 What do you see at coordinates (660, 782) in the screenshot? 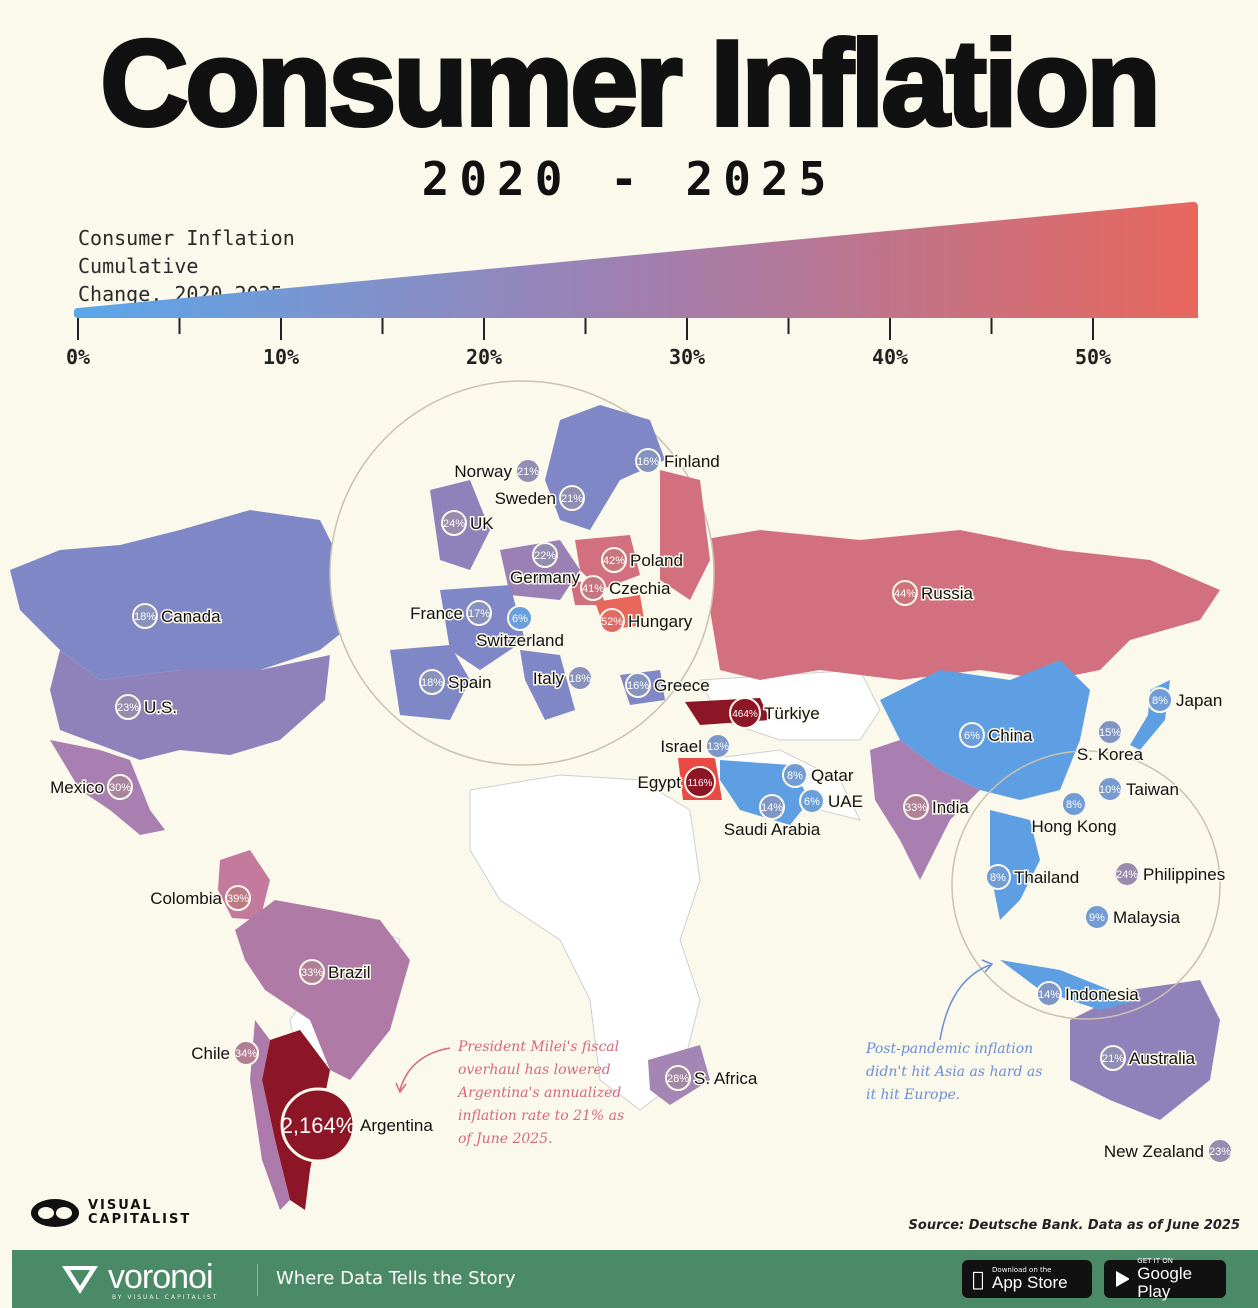
I see `country-label: Egypt` at bounding box center [660, 782].